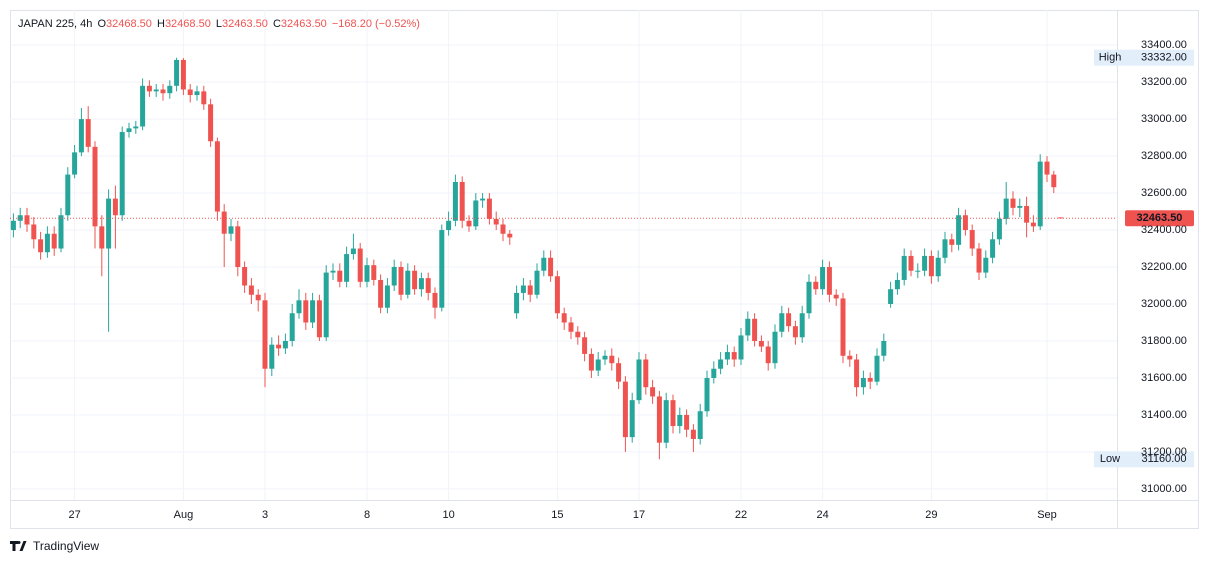 The width and height of the screenshot is (1209, 564). Describe the element at coordinates (66, 546) in the screenshot. I see `brand: TradingView` at that location.